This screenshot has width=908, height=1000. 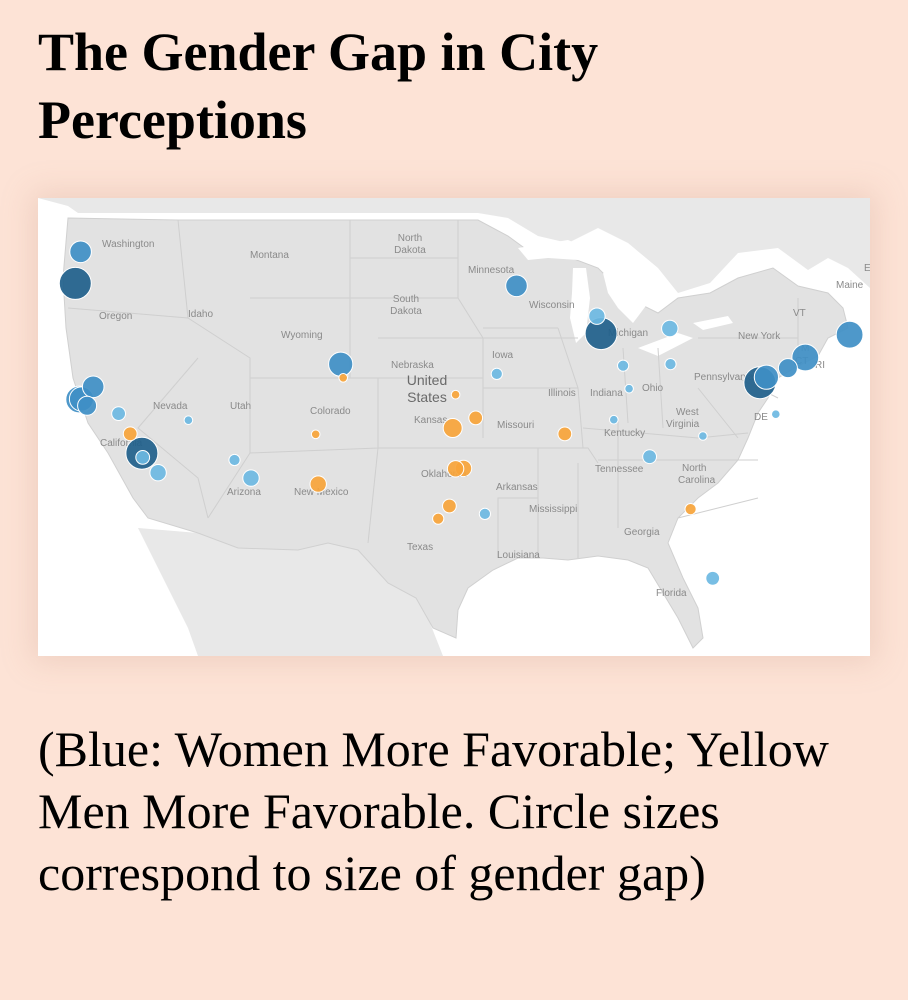 What do you see at coordinates (170, 406) in the screenshot?
I see `label-nevada: Nevada` at bounding box center [170, 406].